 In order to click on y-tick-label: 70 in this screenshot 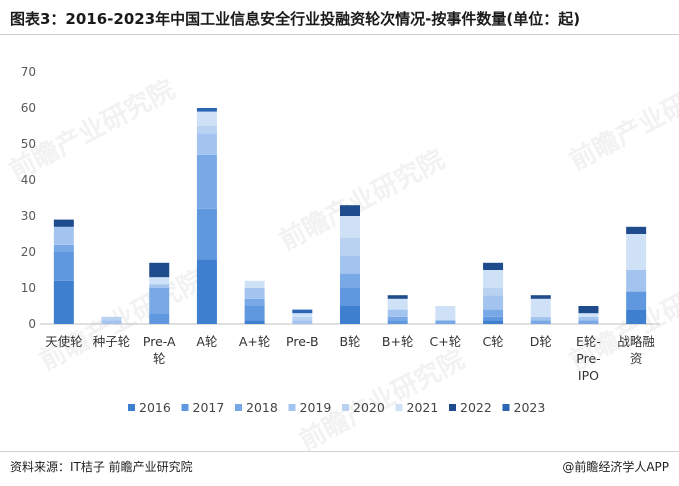, I will do `click(28, 72)`.